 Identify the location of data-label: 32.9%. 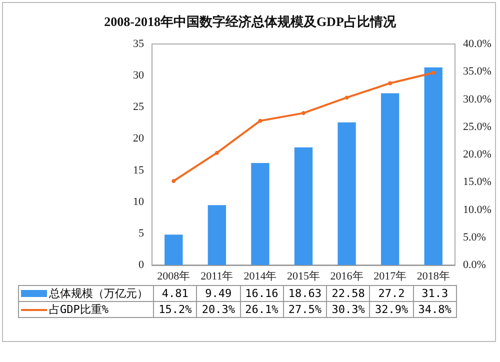
(392, 310).